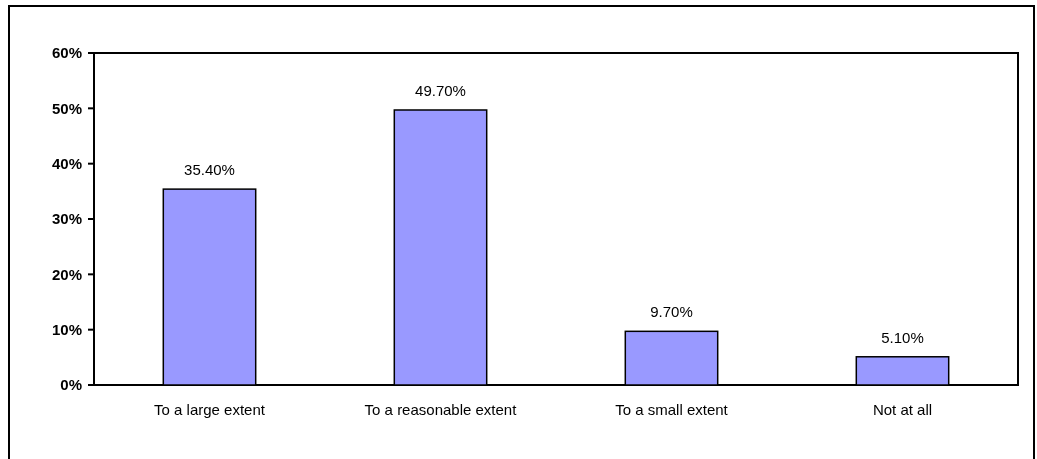 Image resolution: width=1037 pixels, height=459 pixels. I want to click on x-tick-label: To a small extent, so click(672, 409).